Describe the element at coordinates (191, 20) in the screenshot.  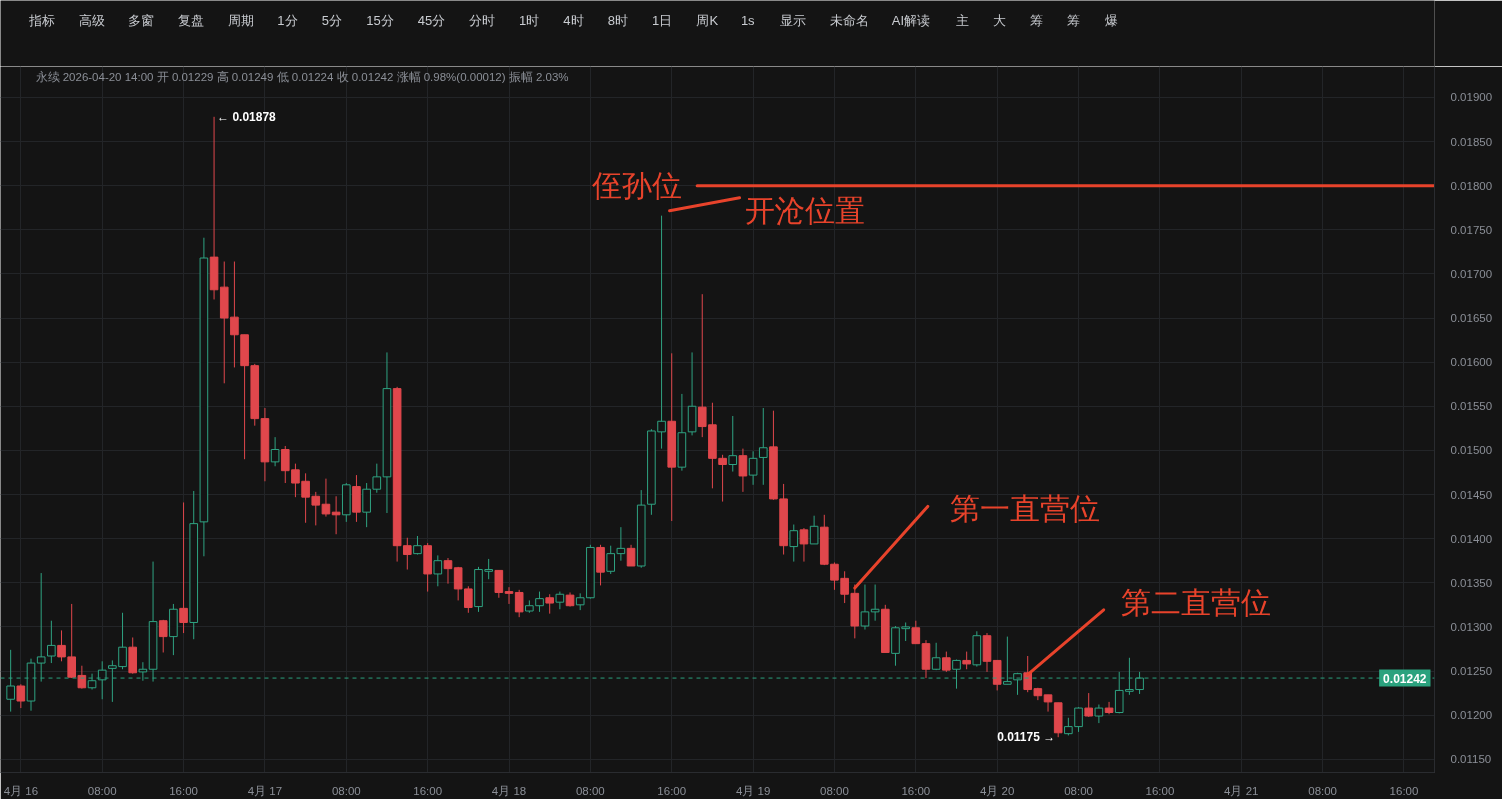
I see `text: 复盘` at that location.